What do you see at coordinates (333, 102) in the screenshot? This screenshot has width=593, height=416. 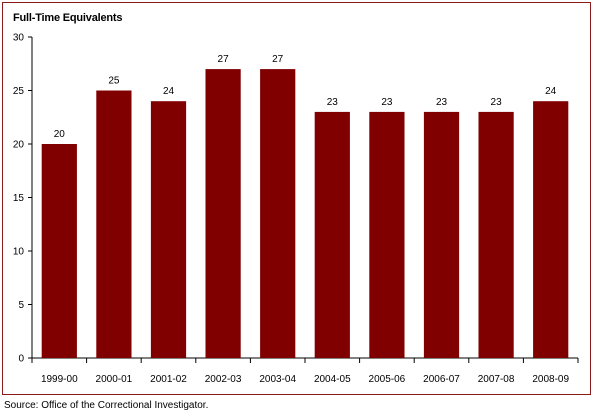 I see `data-label-2004-05: 23` at bounding box center [333, 102].